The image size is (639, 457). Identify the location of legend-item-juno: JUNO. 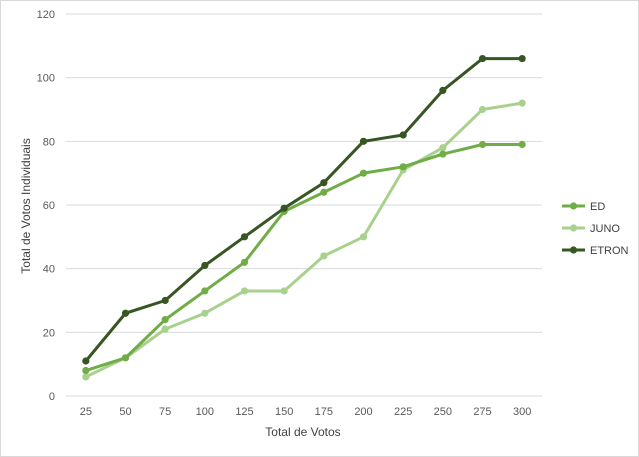
(591, 229).